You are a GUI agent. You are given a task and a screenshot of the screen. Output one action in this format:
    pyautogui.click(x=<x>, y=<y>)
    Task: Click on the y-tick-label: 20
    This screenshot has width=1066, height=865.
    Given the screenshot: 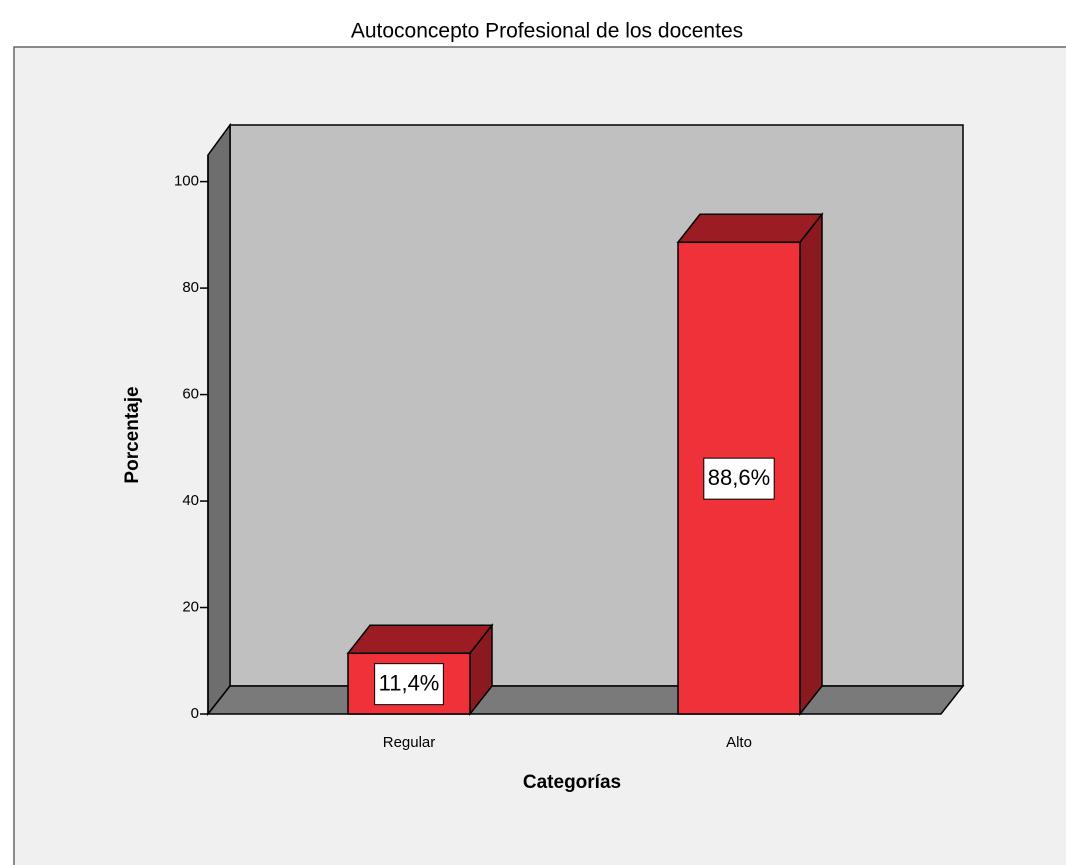 What is the action you would take?
    pyautogui.click(x=190, y=606)
    